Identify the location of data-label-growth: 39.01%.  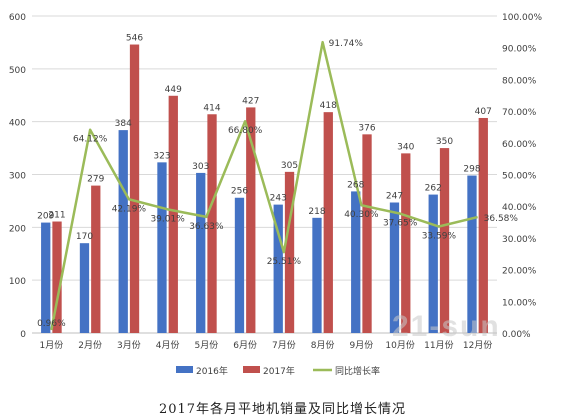
(167, 219).